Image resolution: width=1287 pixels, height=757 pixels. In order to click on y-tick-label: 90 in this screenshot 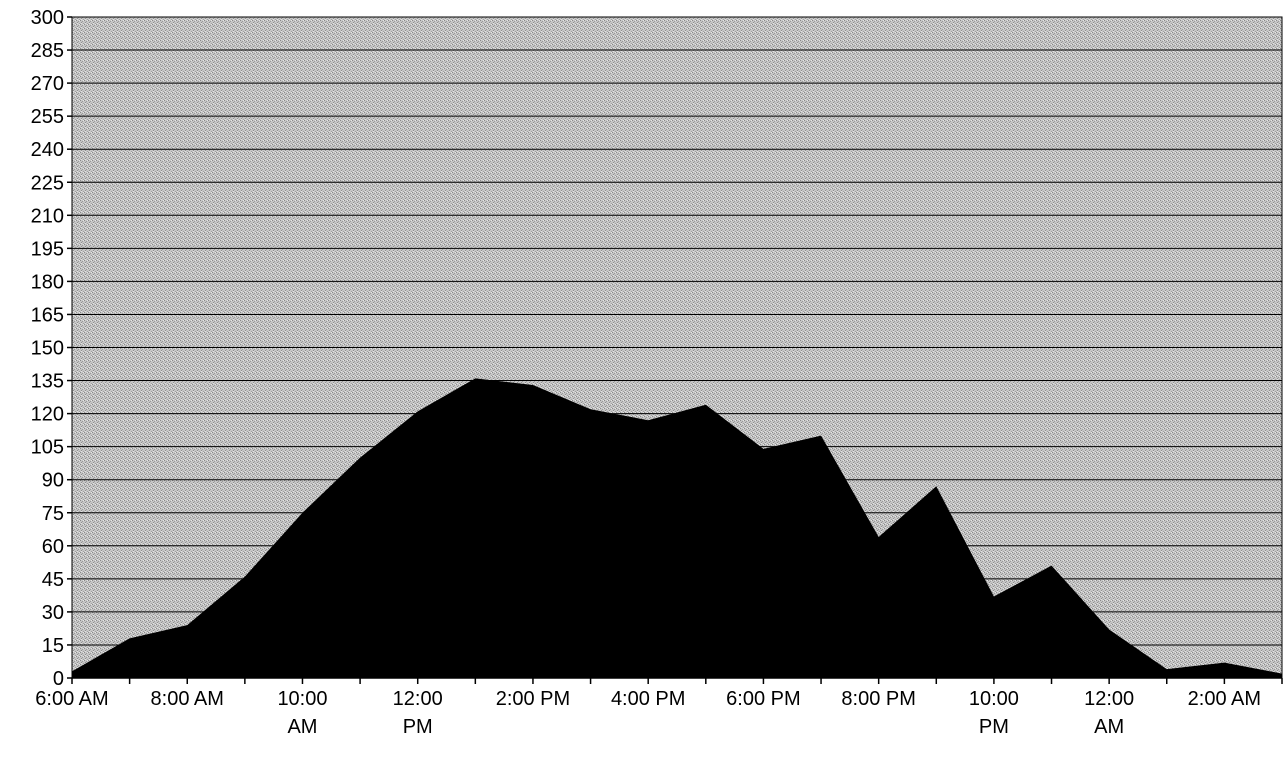, I will do `click(53, 481)`.